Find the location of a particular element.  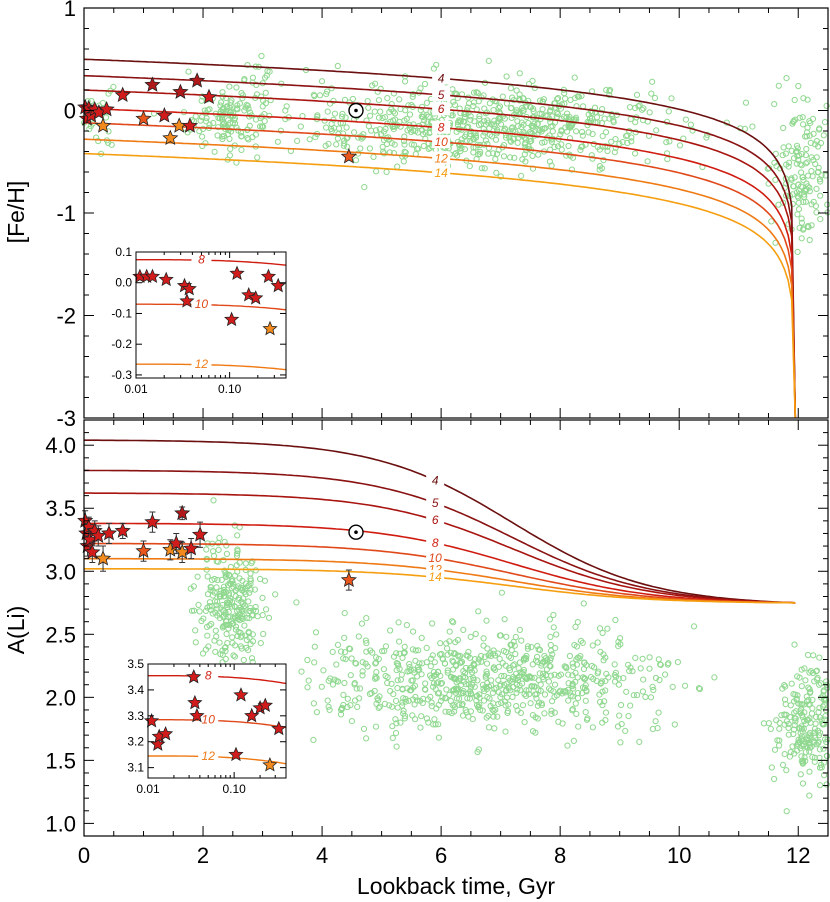

sample-star is located at coordinates (209, 96).